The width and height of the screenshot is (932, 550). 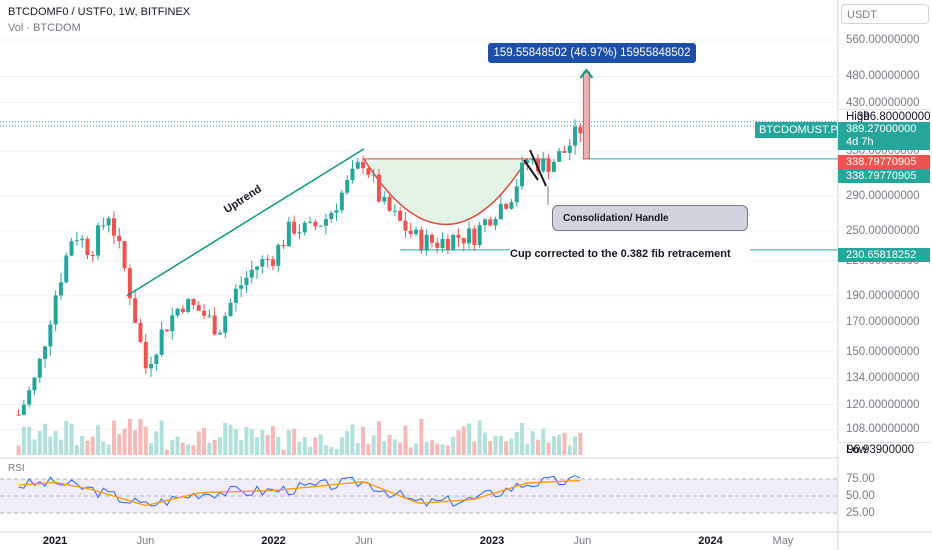 I want to click on price-tick: 150.00000000, so click(x=883, y=351).